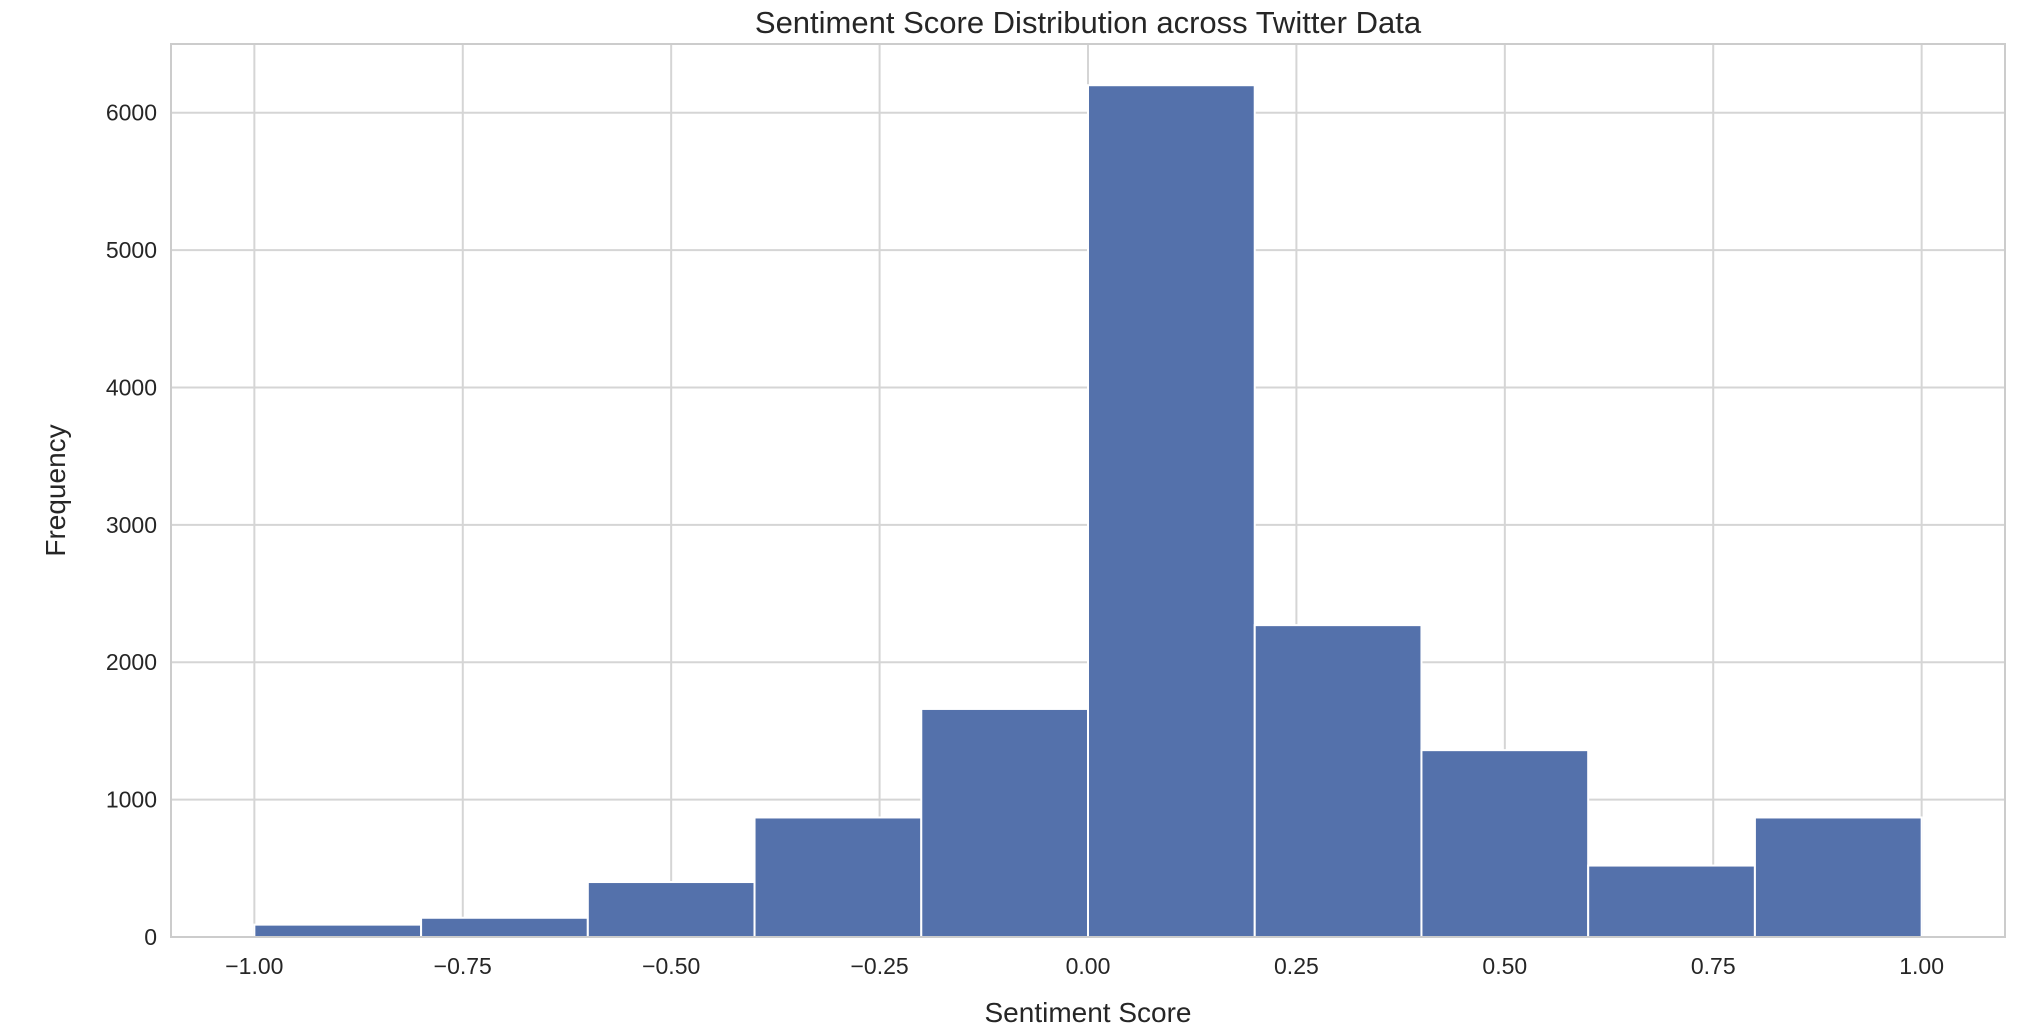  I want to click on x-tick-label: −0.75, so click(463, 966).